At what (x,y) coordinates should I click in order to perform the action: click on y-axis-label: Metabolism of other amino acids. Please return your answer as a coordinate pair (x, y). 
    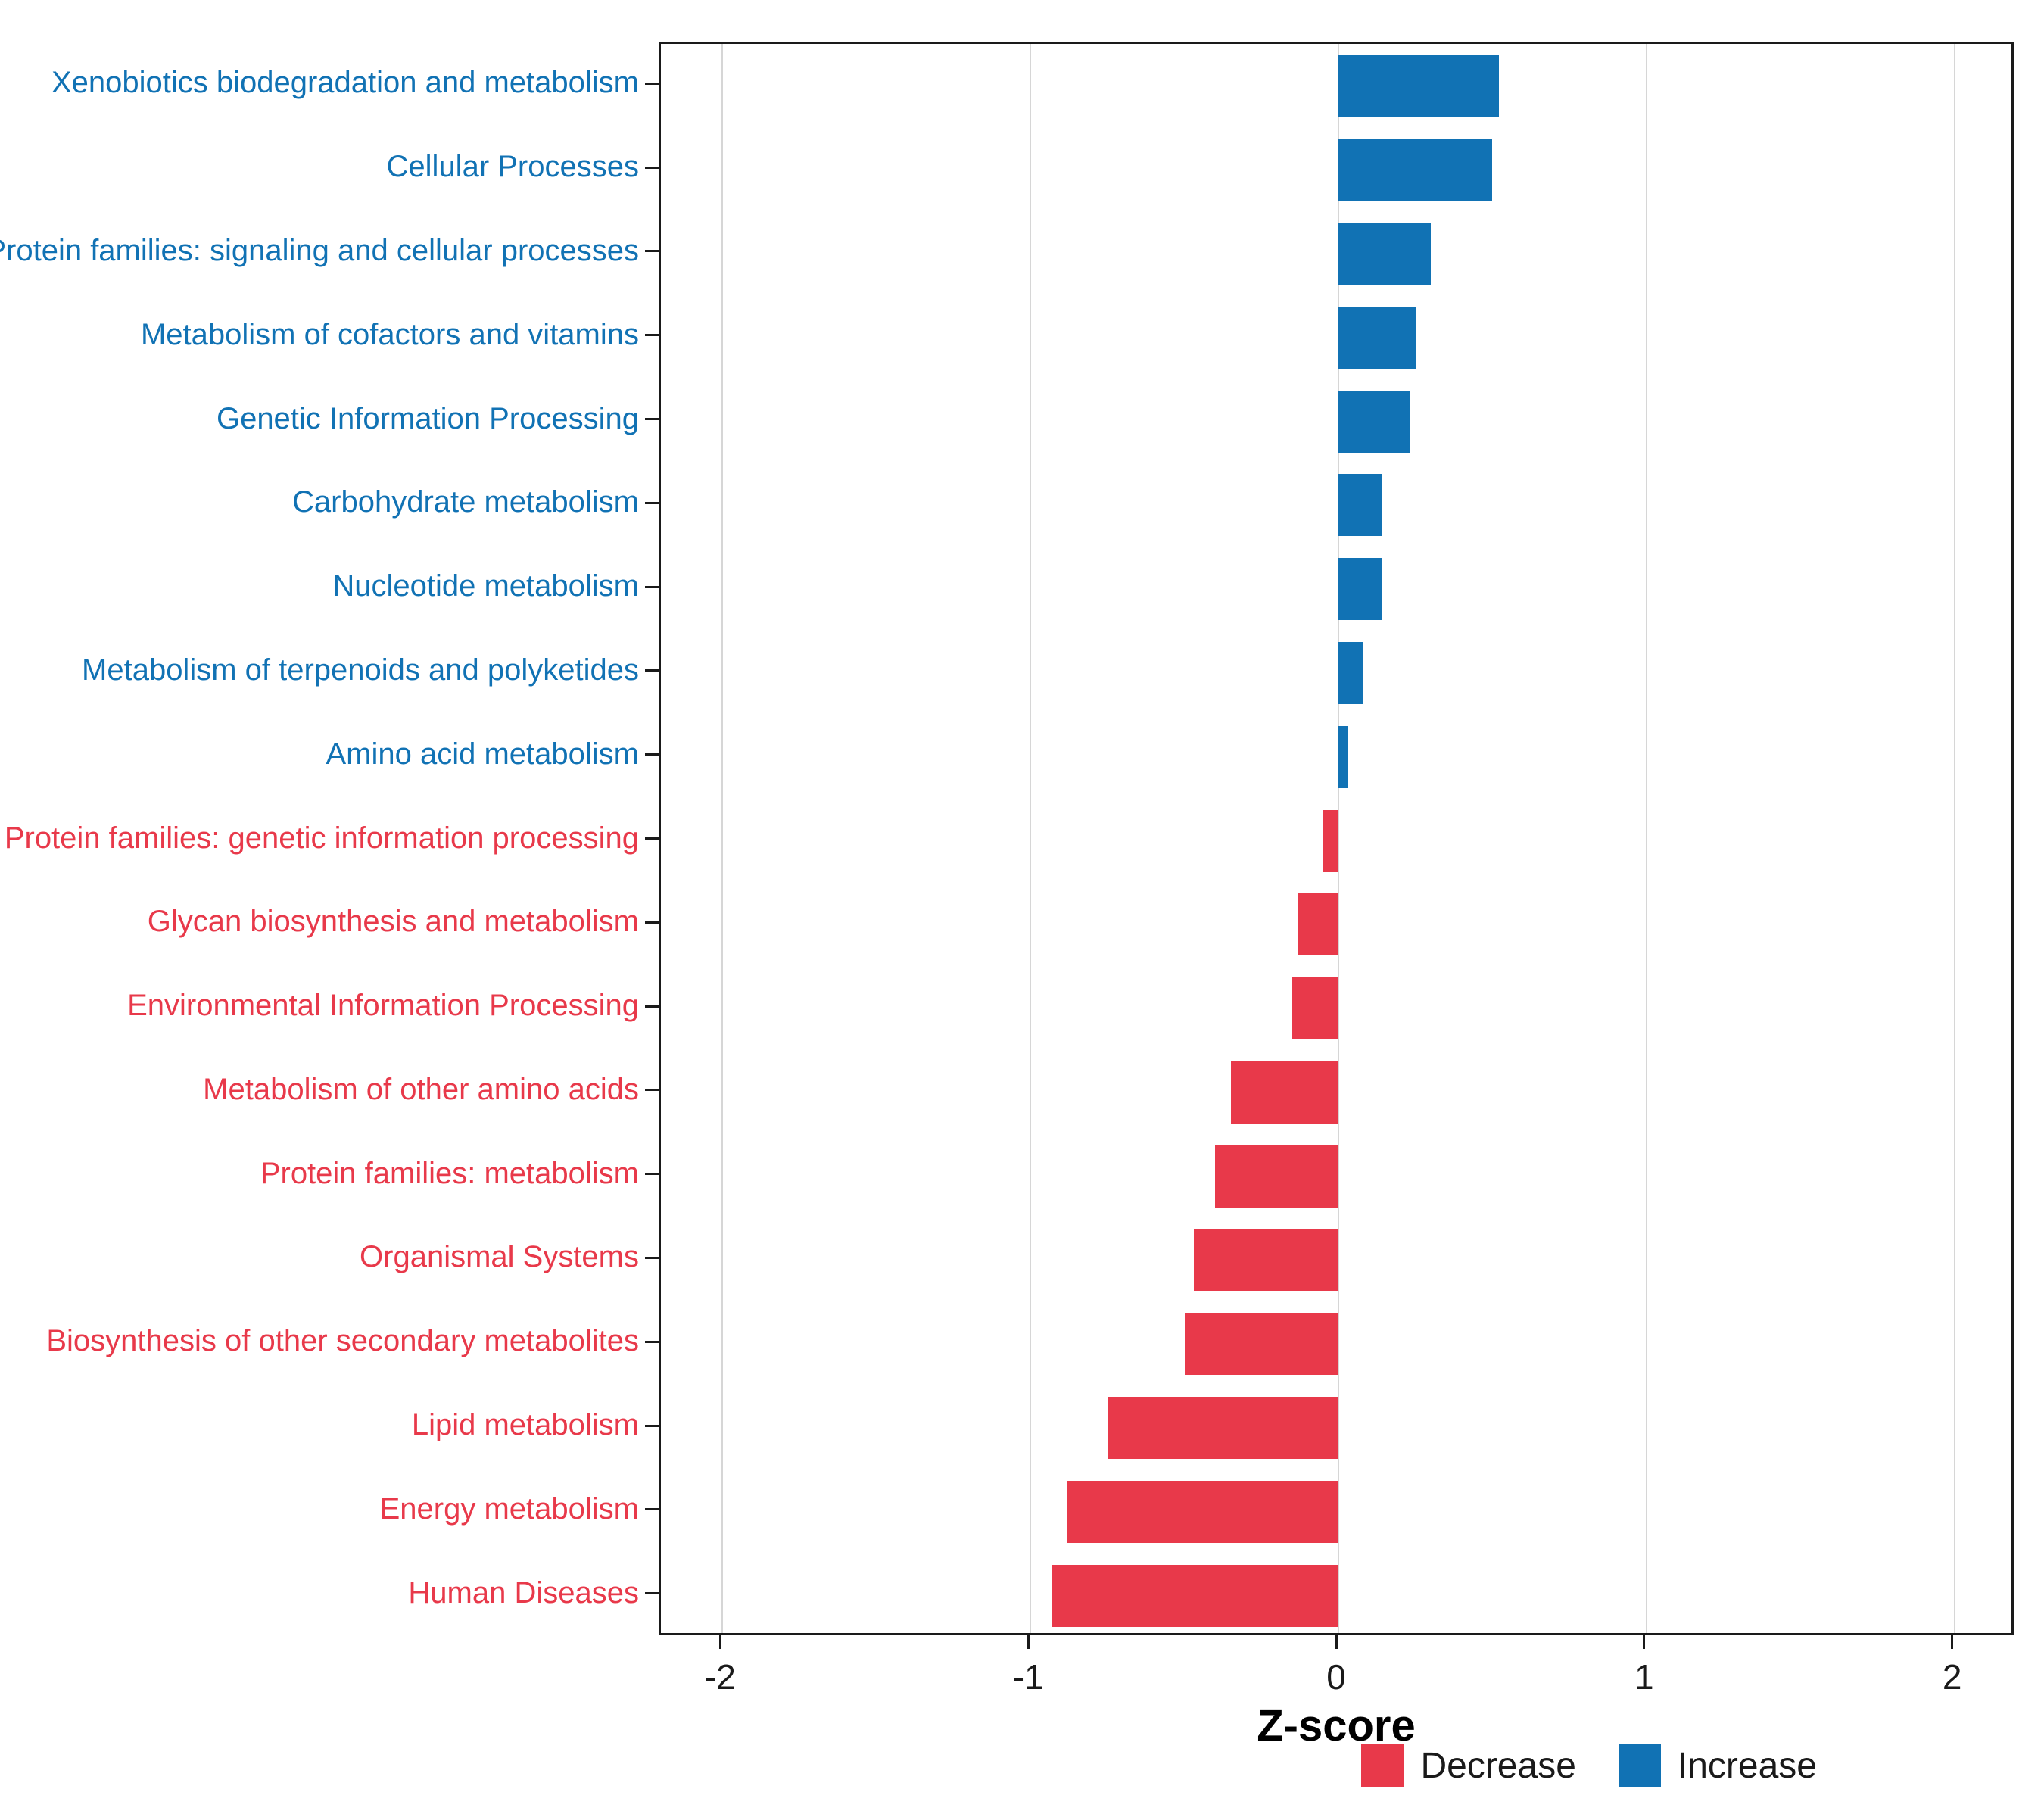
    Looking at the image, I should click on (421, 1090).